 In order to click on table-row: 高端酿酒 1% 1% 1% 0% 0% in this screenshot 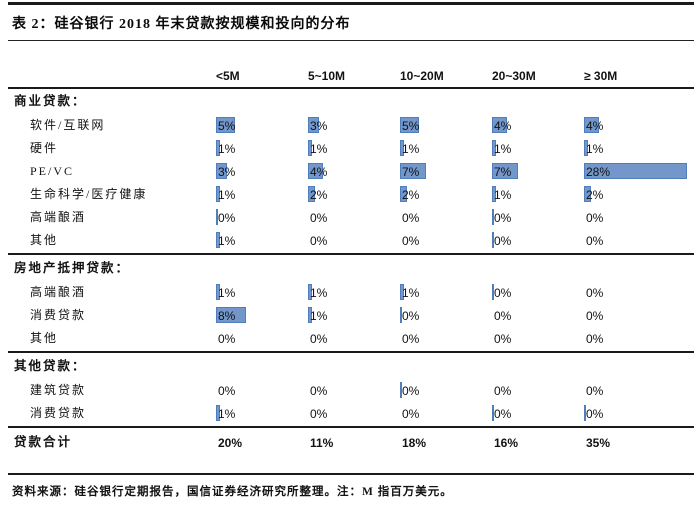, I will do `click(351, 292)`.